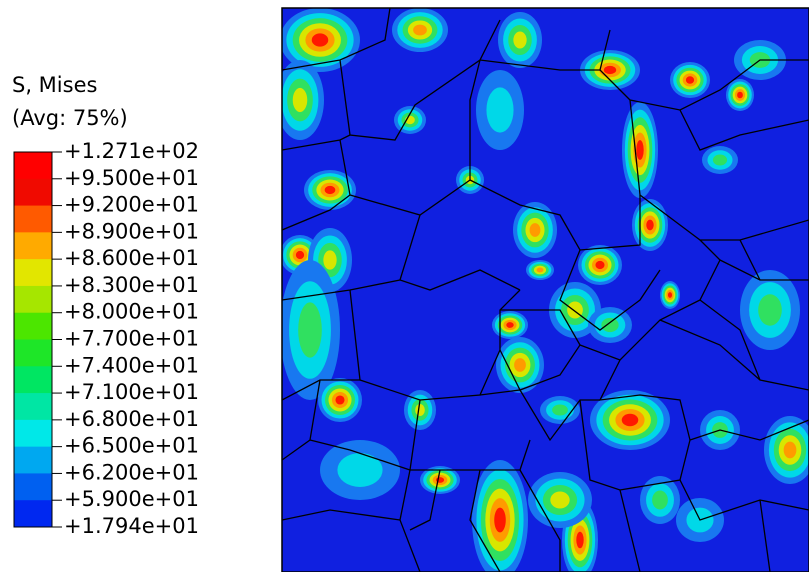 The height and width of the screenshot is (576, 809). Describe the element at coordinates (131, 312) in the screenshot. I see `legend-label: +8.000e+01` at that location.